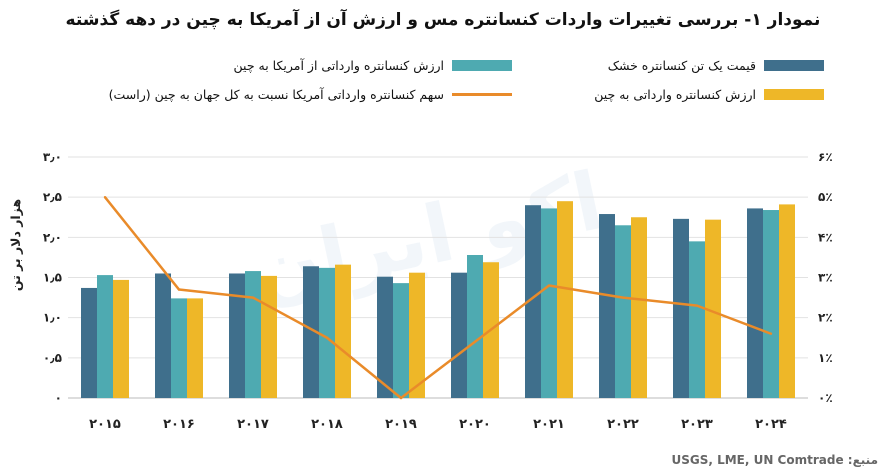  I want to click on y-tick-label: ۳٫۰, so click(52, 157).